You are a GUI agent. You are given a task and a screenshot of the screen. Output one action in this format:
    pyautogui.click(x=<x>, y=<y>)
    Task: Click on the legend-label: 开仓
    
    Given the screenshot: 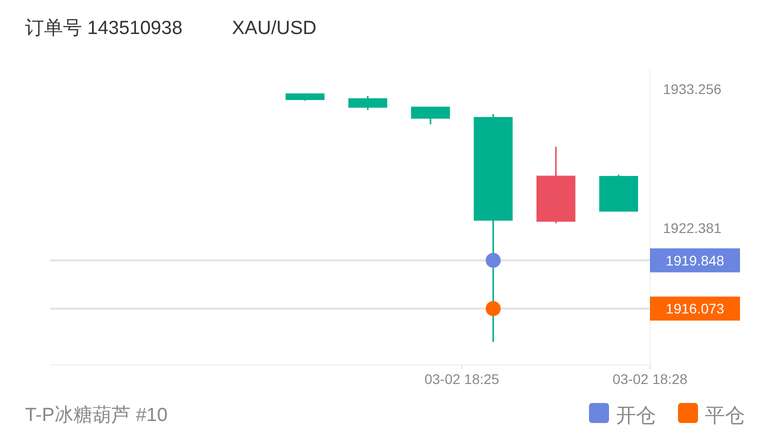 What is the action you would take?
    pyautogui.click(x=636, y=416)
    